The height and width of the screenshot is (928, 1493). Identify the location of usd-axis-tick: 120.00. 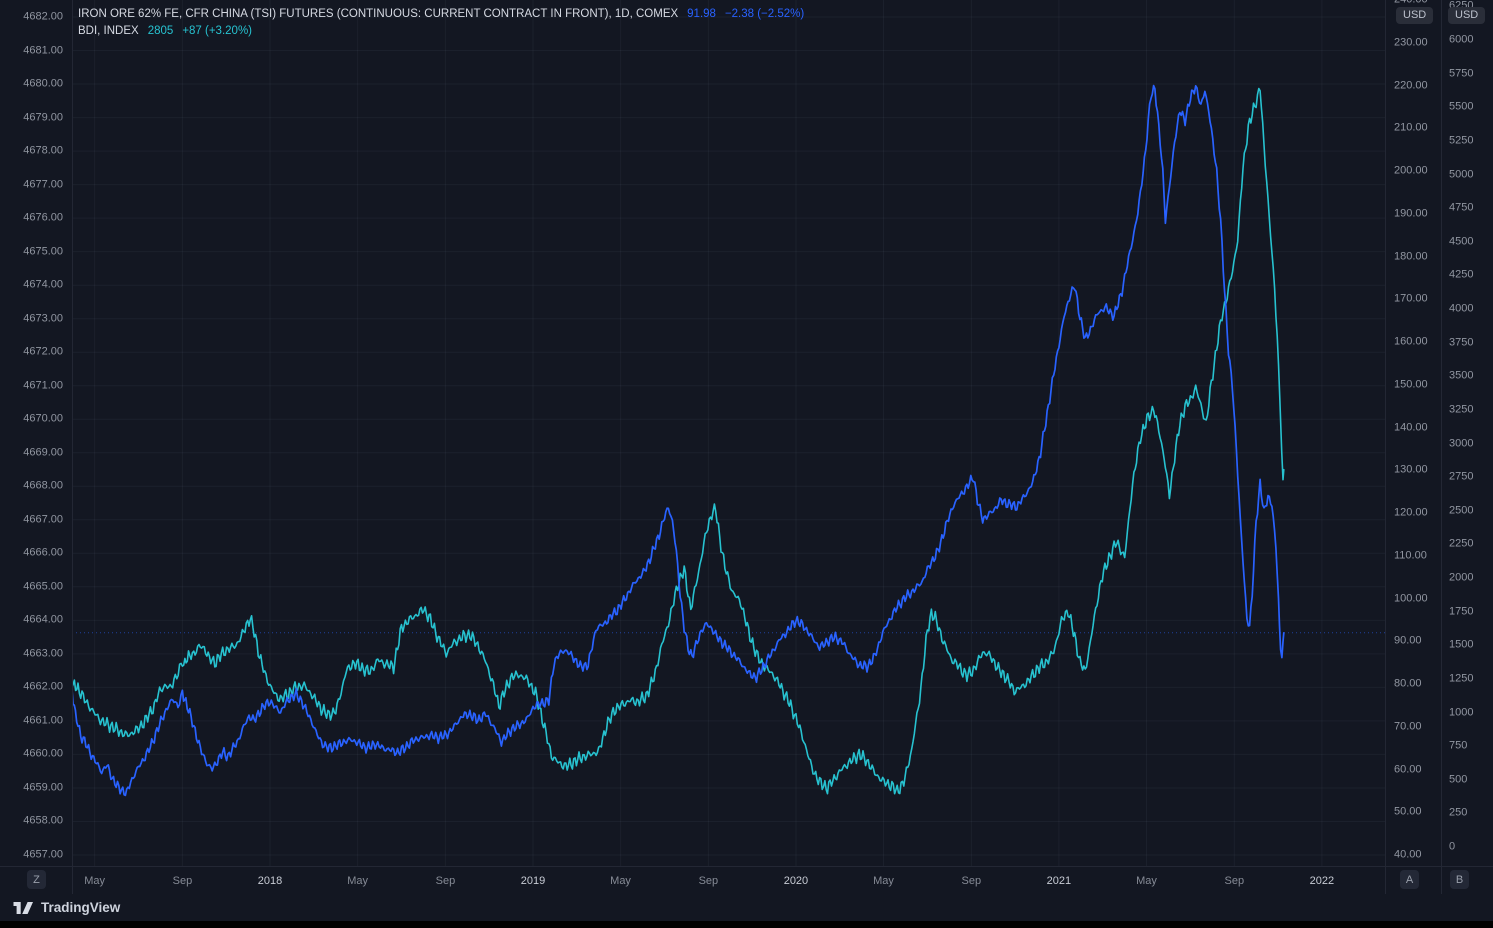
(1411, 512).